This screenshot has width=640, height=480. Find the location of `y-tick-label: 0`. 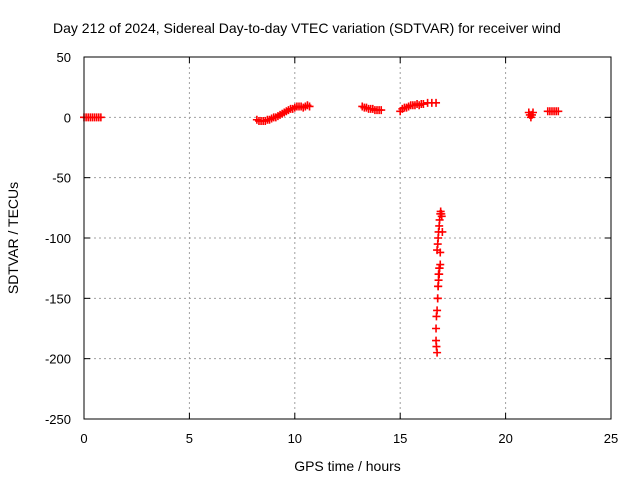

y-tick-label: 0 is located at coordinates (67, 117).